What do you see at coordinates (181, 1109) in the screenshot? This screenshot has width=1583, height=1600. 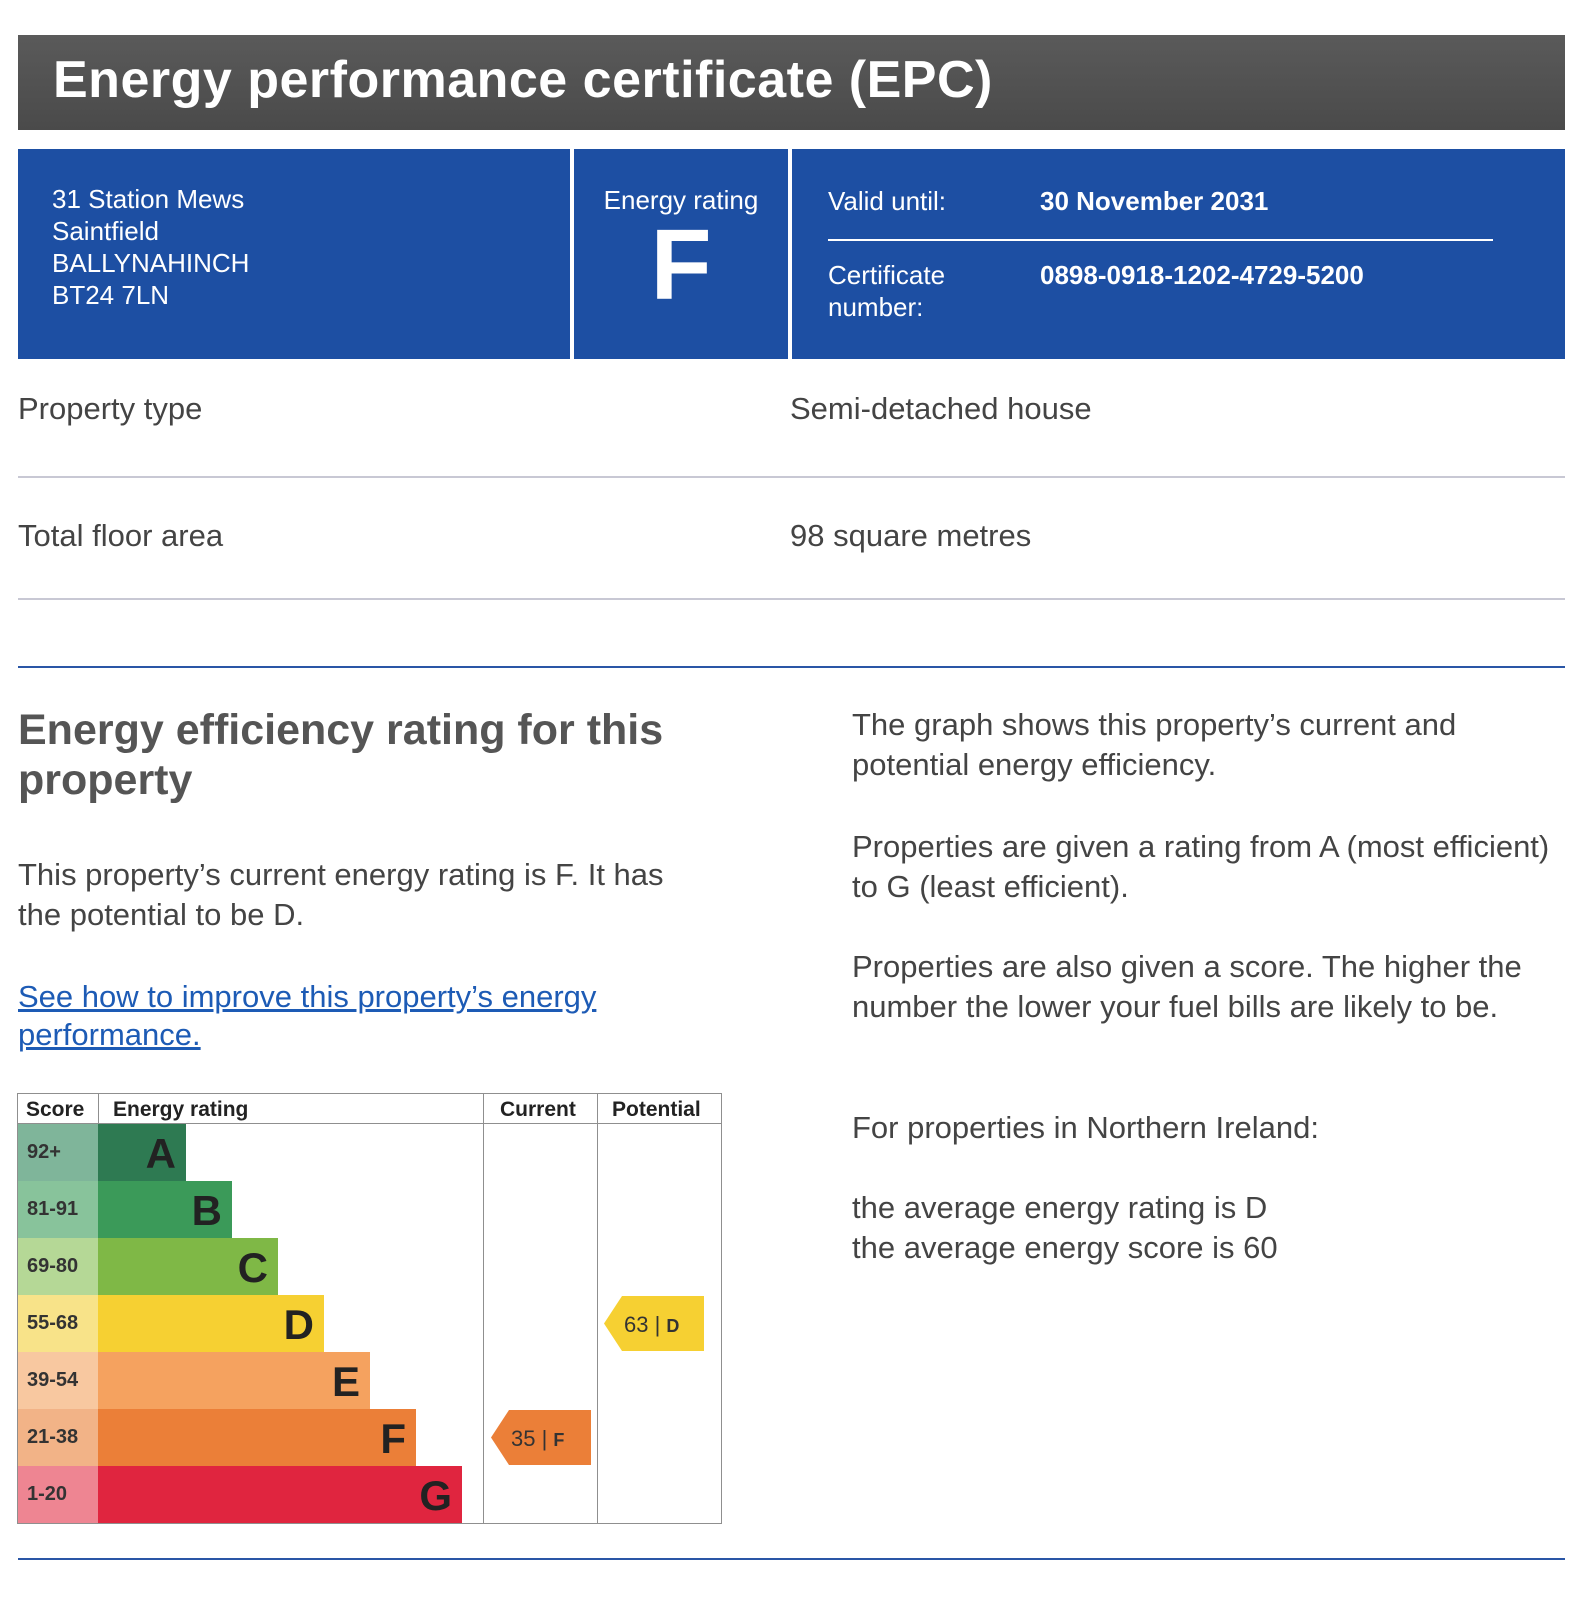 I see `energy-rating-header: Energy rating` at bounding box center [181, 1109].